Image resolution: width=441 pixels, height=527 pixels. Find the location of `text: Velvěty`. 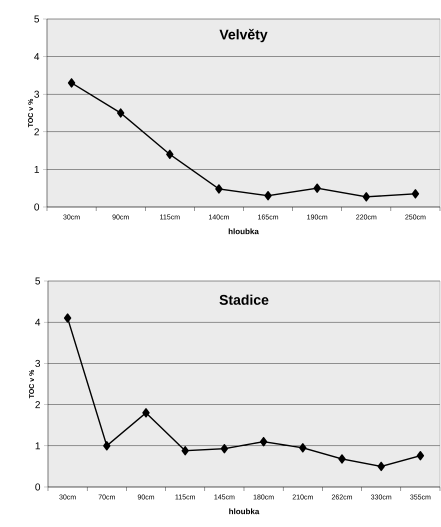

text: Velvěty is located at coordinates (243, 35).